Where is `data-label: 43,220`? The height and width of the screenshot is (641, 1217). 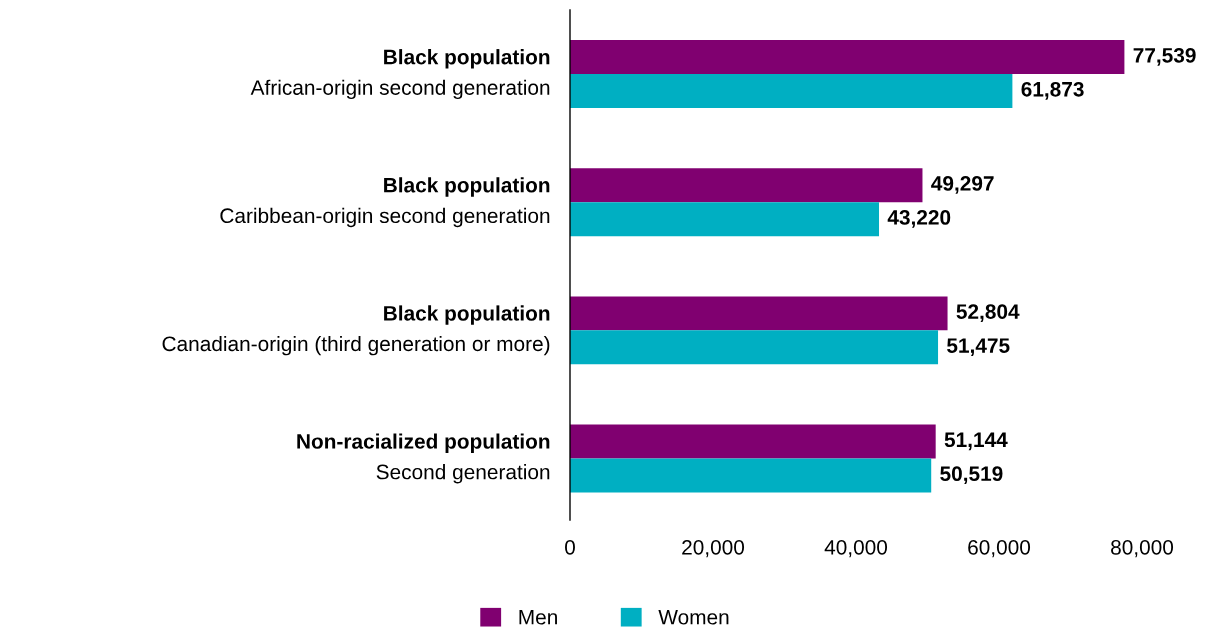
data-label: 43,220 is located at coordinates (919, 219).